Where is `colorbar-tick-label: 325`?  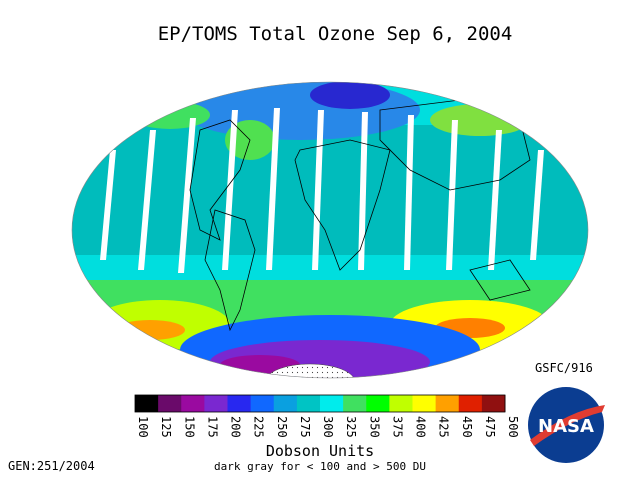 colorbar-tick-label: 325 is located at coordinates (351, 427).